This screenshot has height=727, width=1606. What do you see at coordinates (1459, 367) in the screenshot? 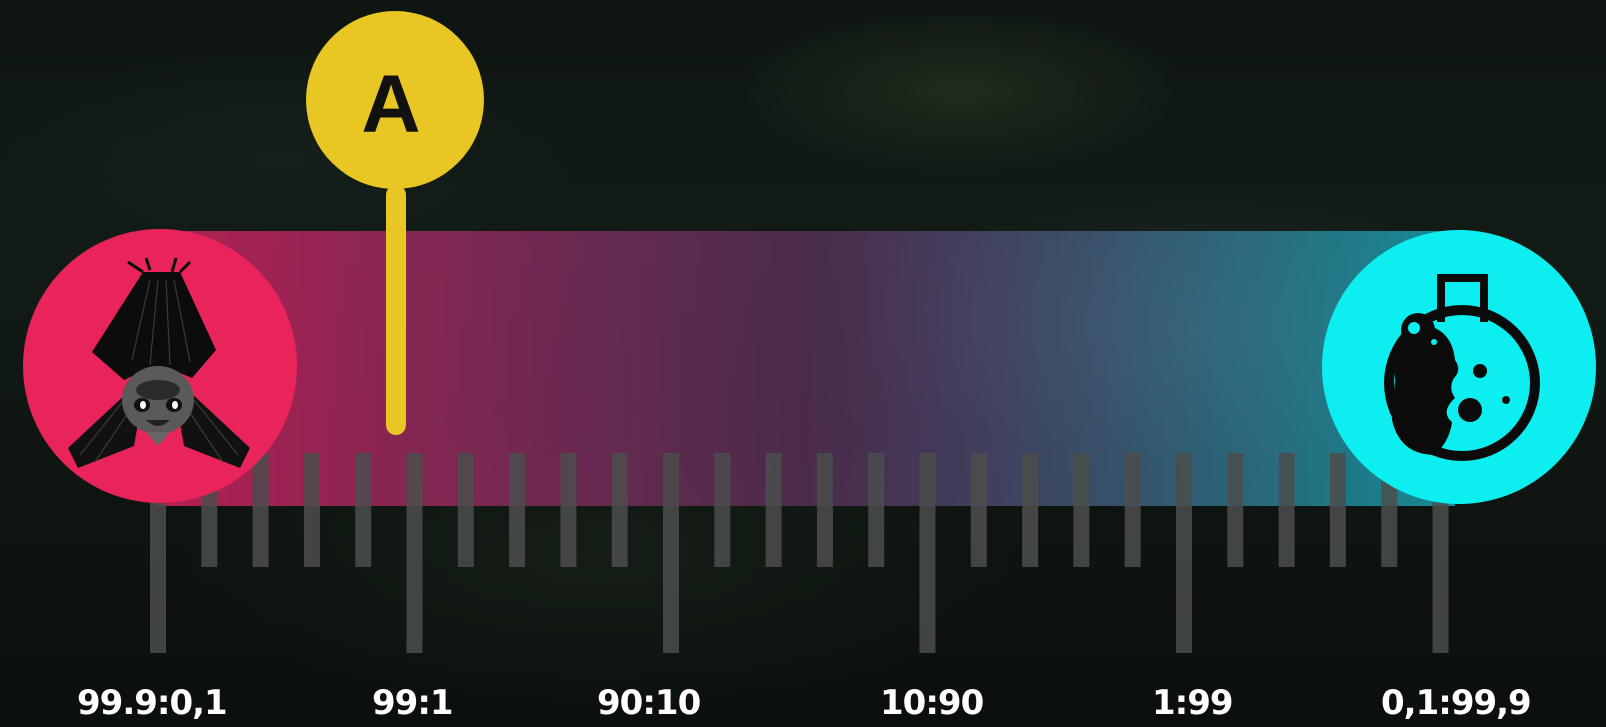
I see `lab-mouse-flask-icon` at bounding box center [1459, 367].